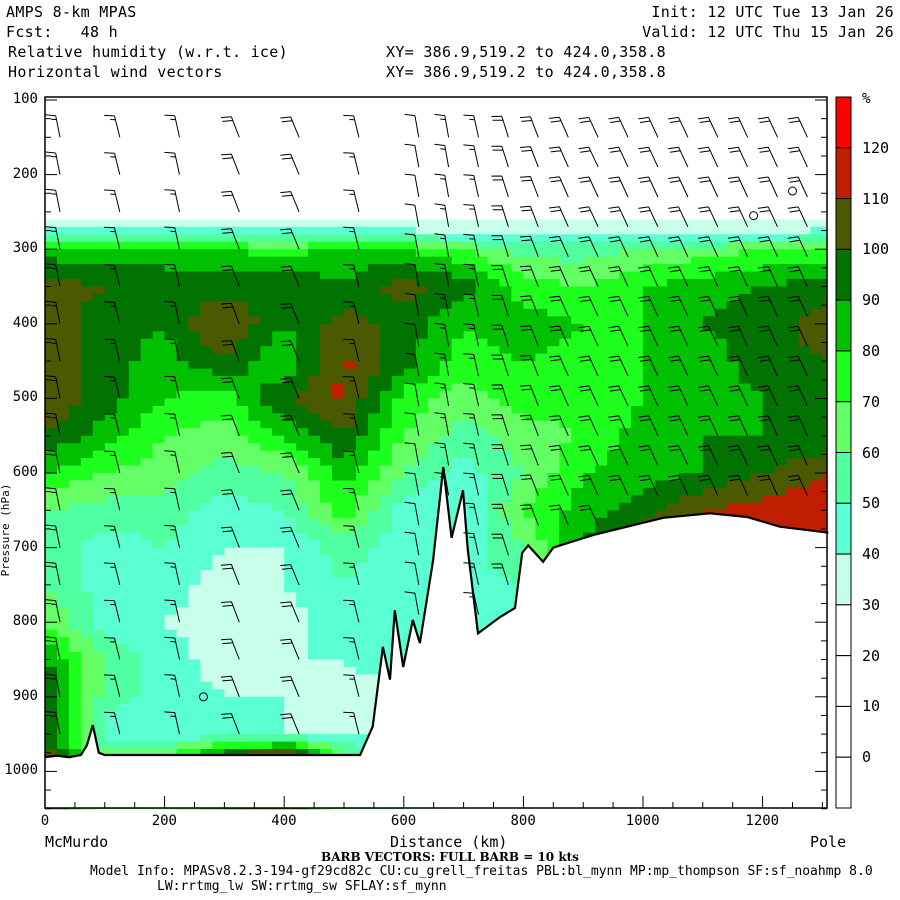 This screenshot has width=900, height=900. What do you see at coordinates (115, 72) in the screenshot?
I see `field-label-wind: Horizontal wind vectors` at bounding box center [115, 72].